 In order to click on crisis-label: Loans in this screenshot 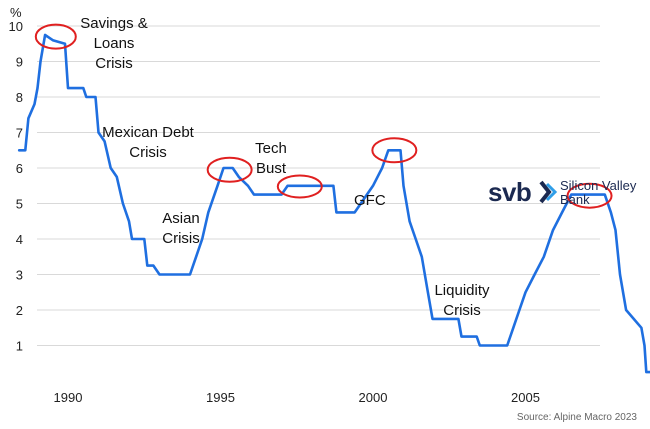, I will do `click(114, 43)`.